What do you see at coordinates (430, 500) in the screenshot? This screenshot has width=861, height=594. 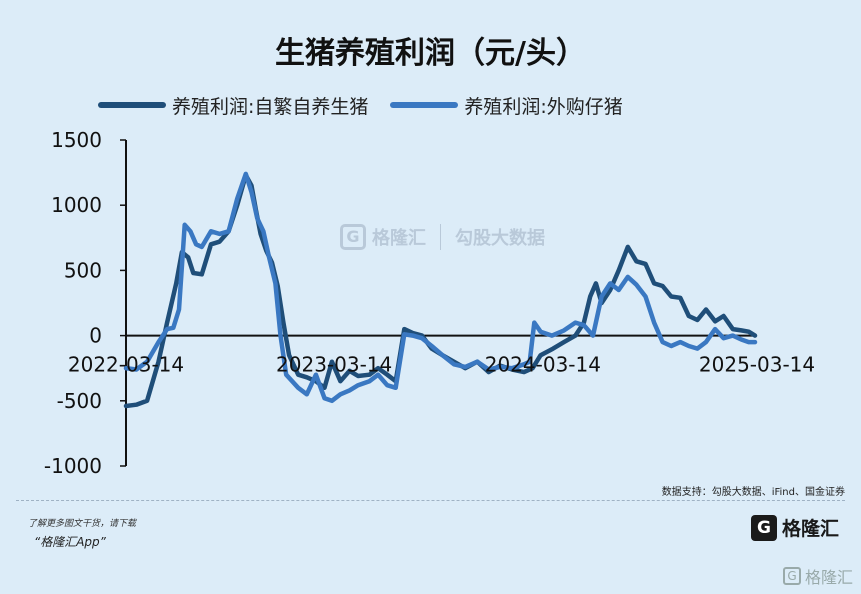 I see `footer-divider` at bounding box center [430, 500].